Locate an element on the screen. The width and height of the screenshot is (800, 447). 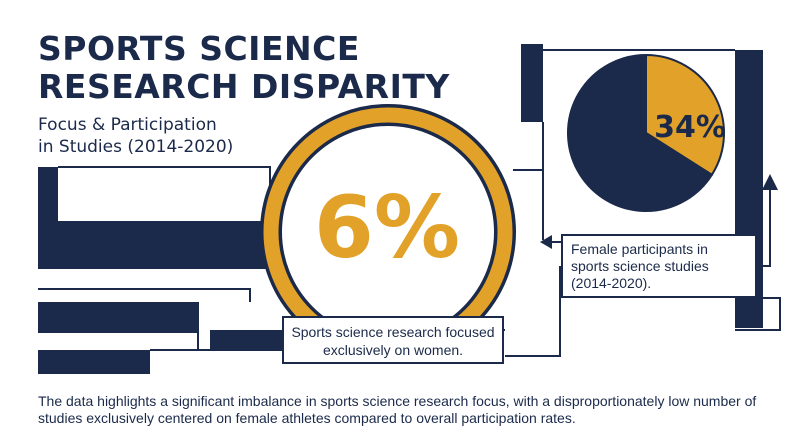
pie-chart is located at coordinates (646, 132).